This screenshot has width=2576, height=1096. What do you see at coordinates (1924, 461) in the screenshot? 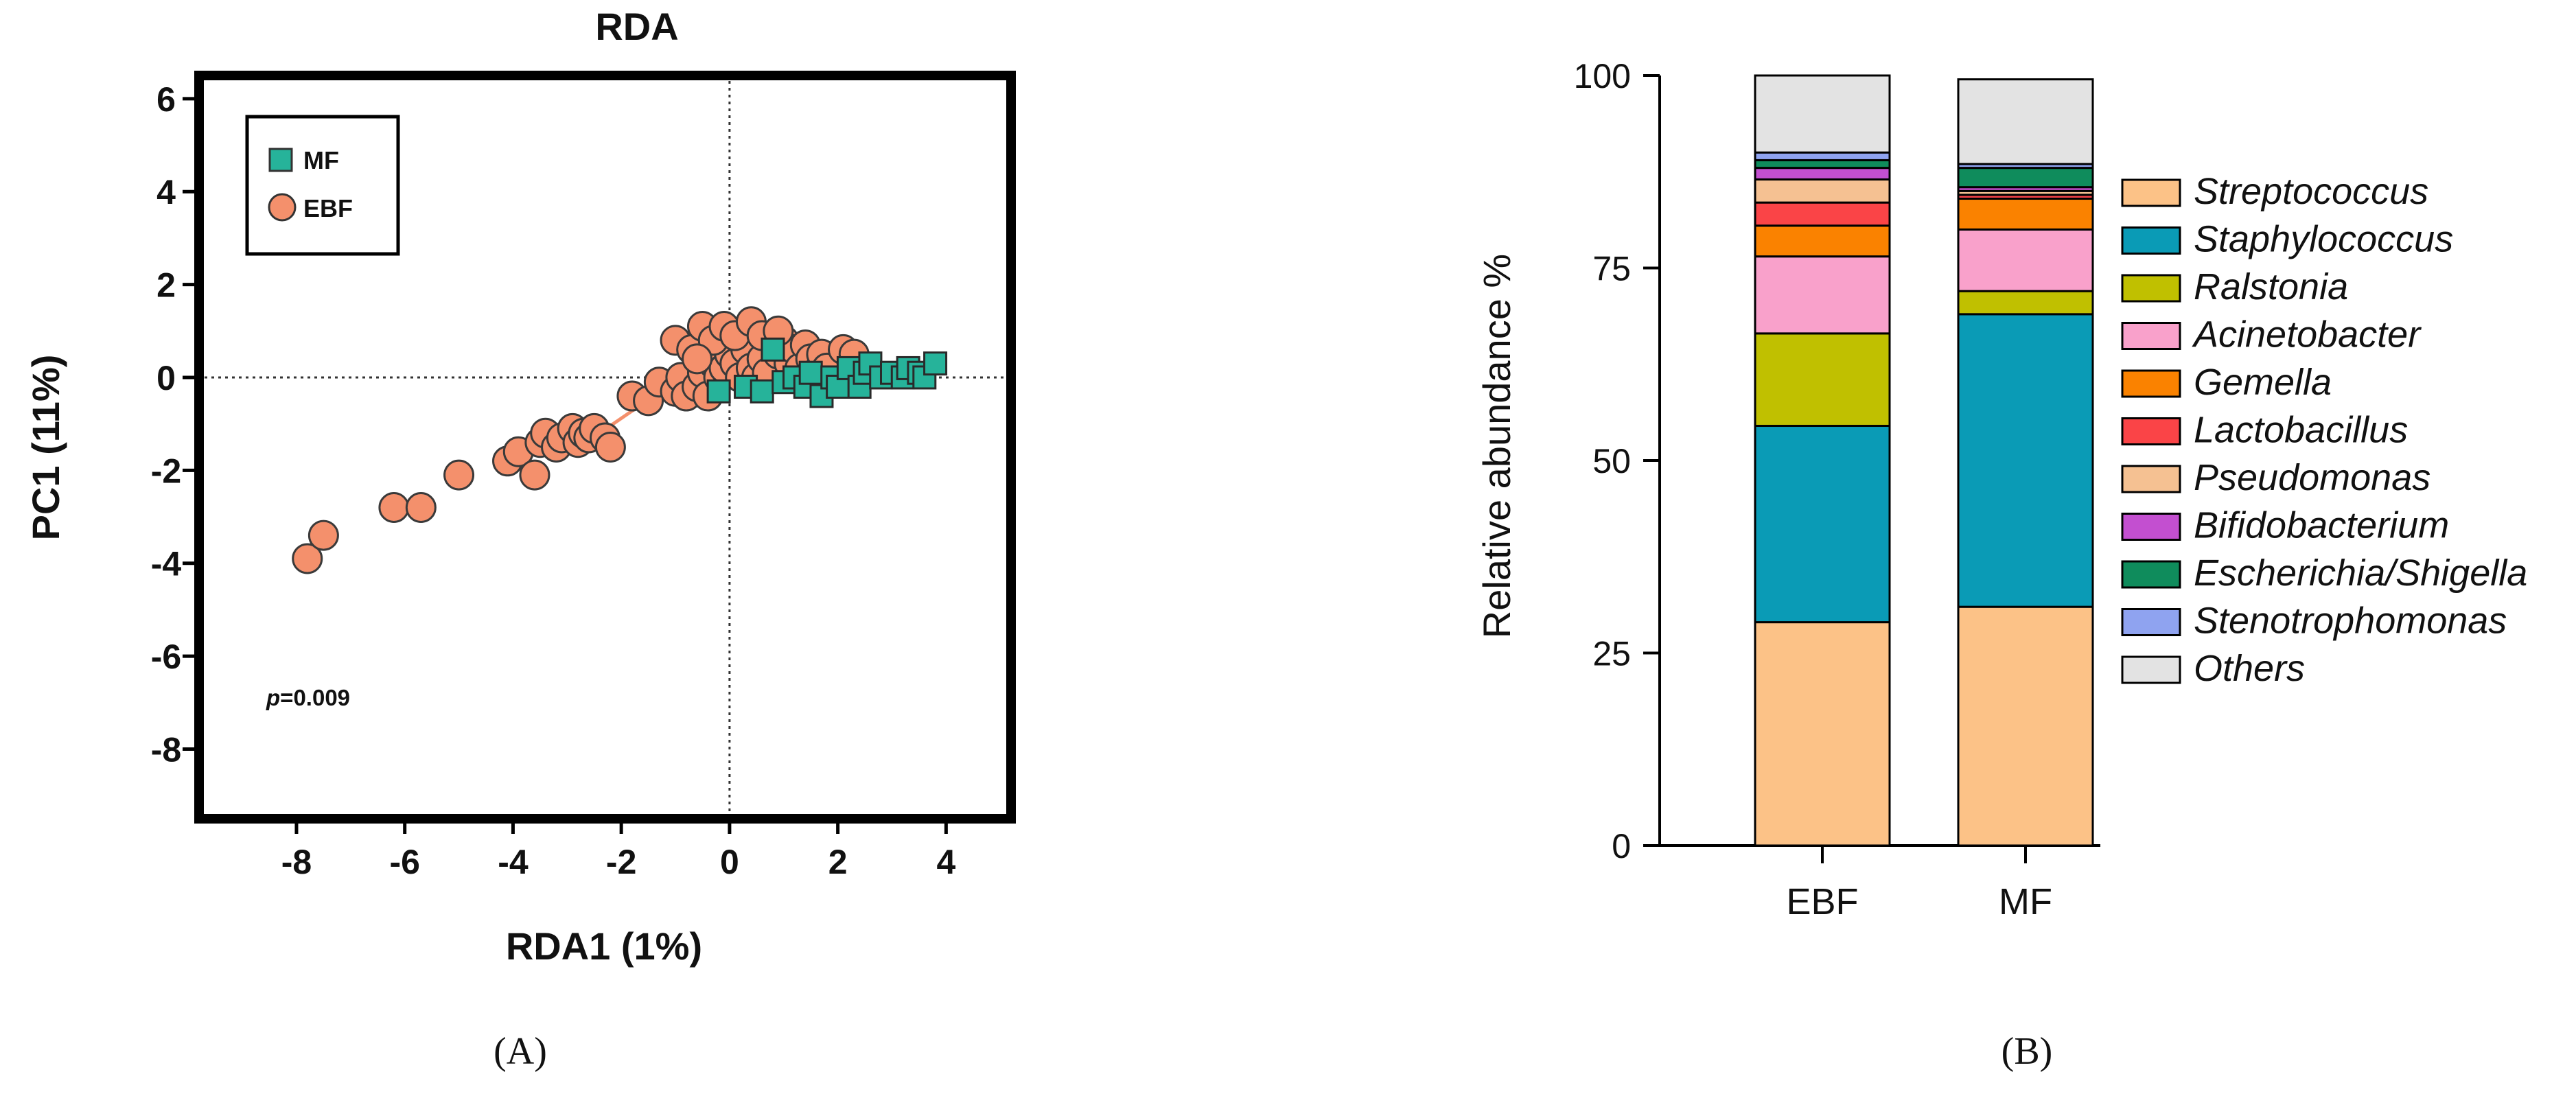
I see `abundance-bars` at bounding box center [1924, 461].